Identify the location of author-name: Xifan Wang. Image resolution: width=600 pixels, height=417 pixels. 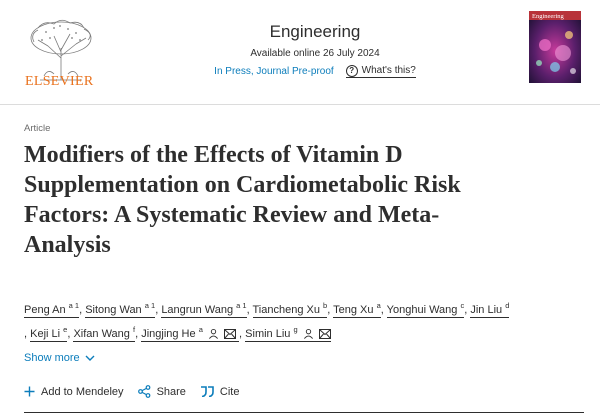
(101, 334).